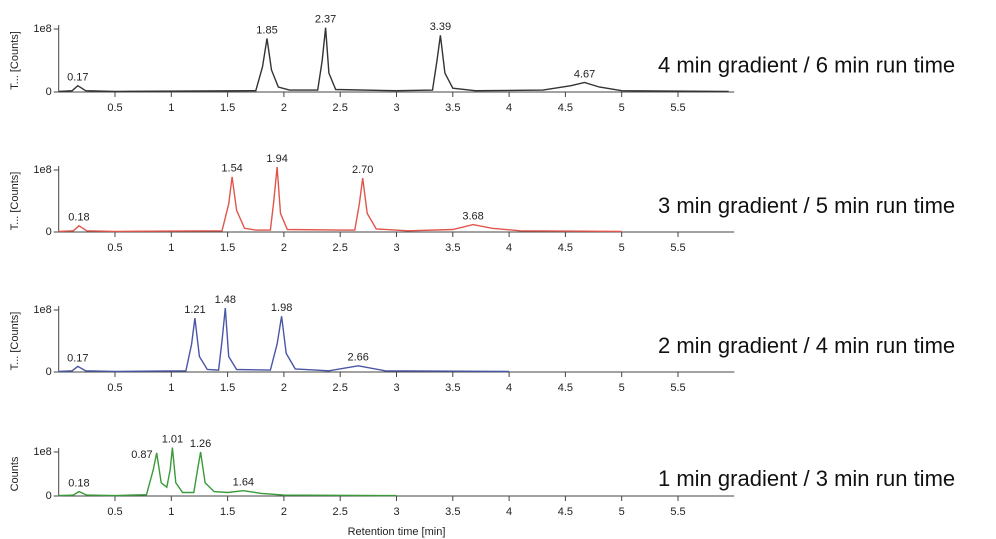 The height and width of the screenshot is (539, 996). What do you see at coordinates (243, 483) in the screenshot?
I see `peak-label: 1.64` at bounding box center [243, 483].